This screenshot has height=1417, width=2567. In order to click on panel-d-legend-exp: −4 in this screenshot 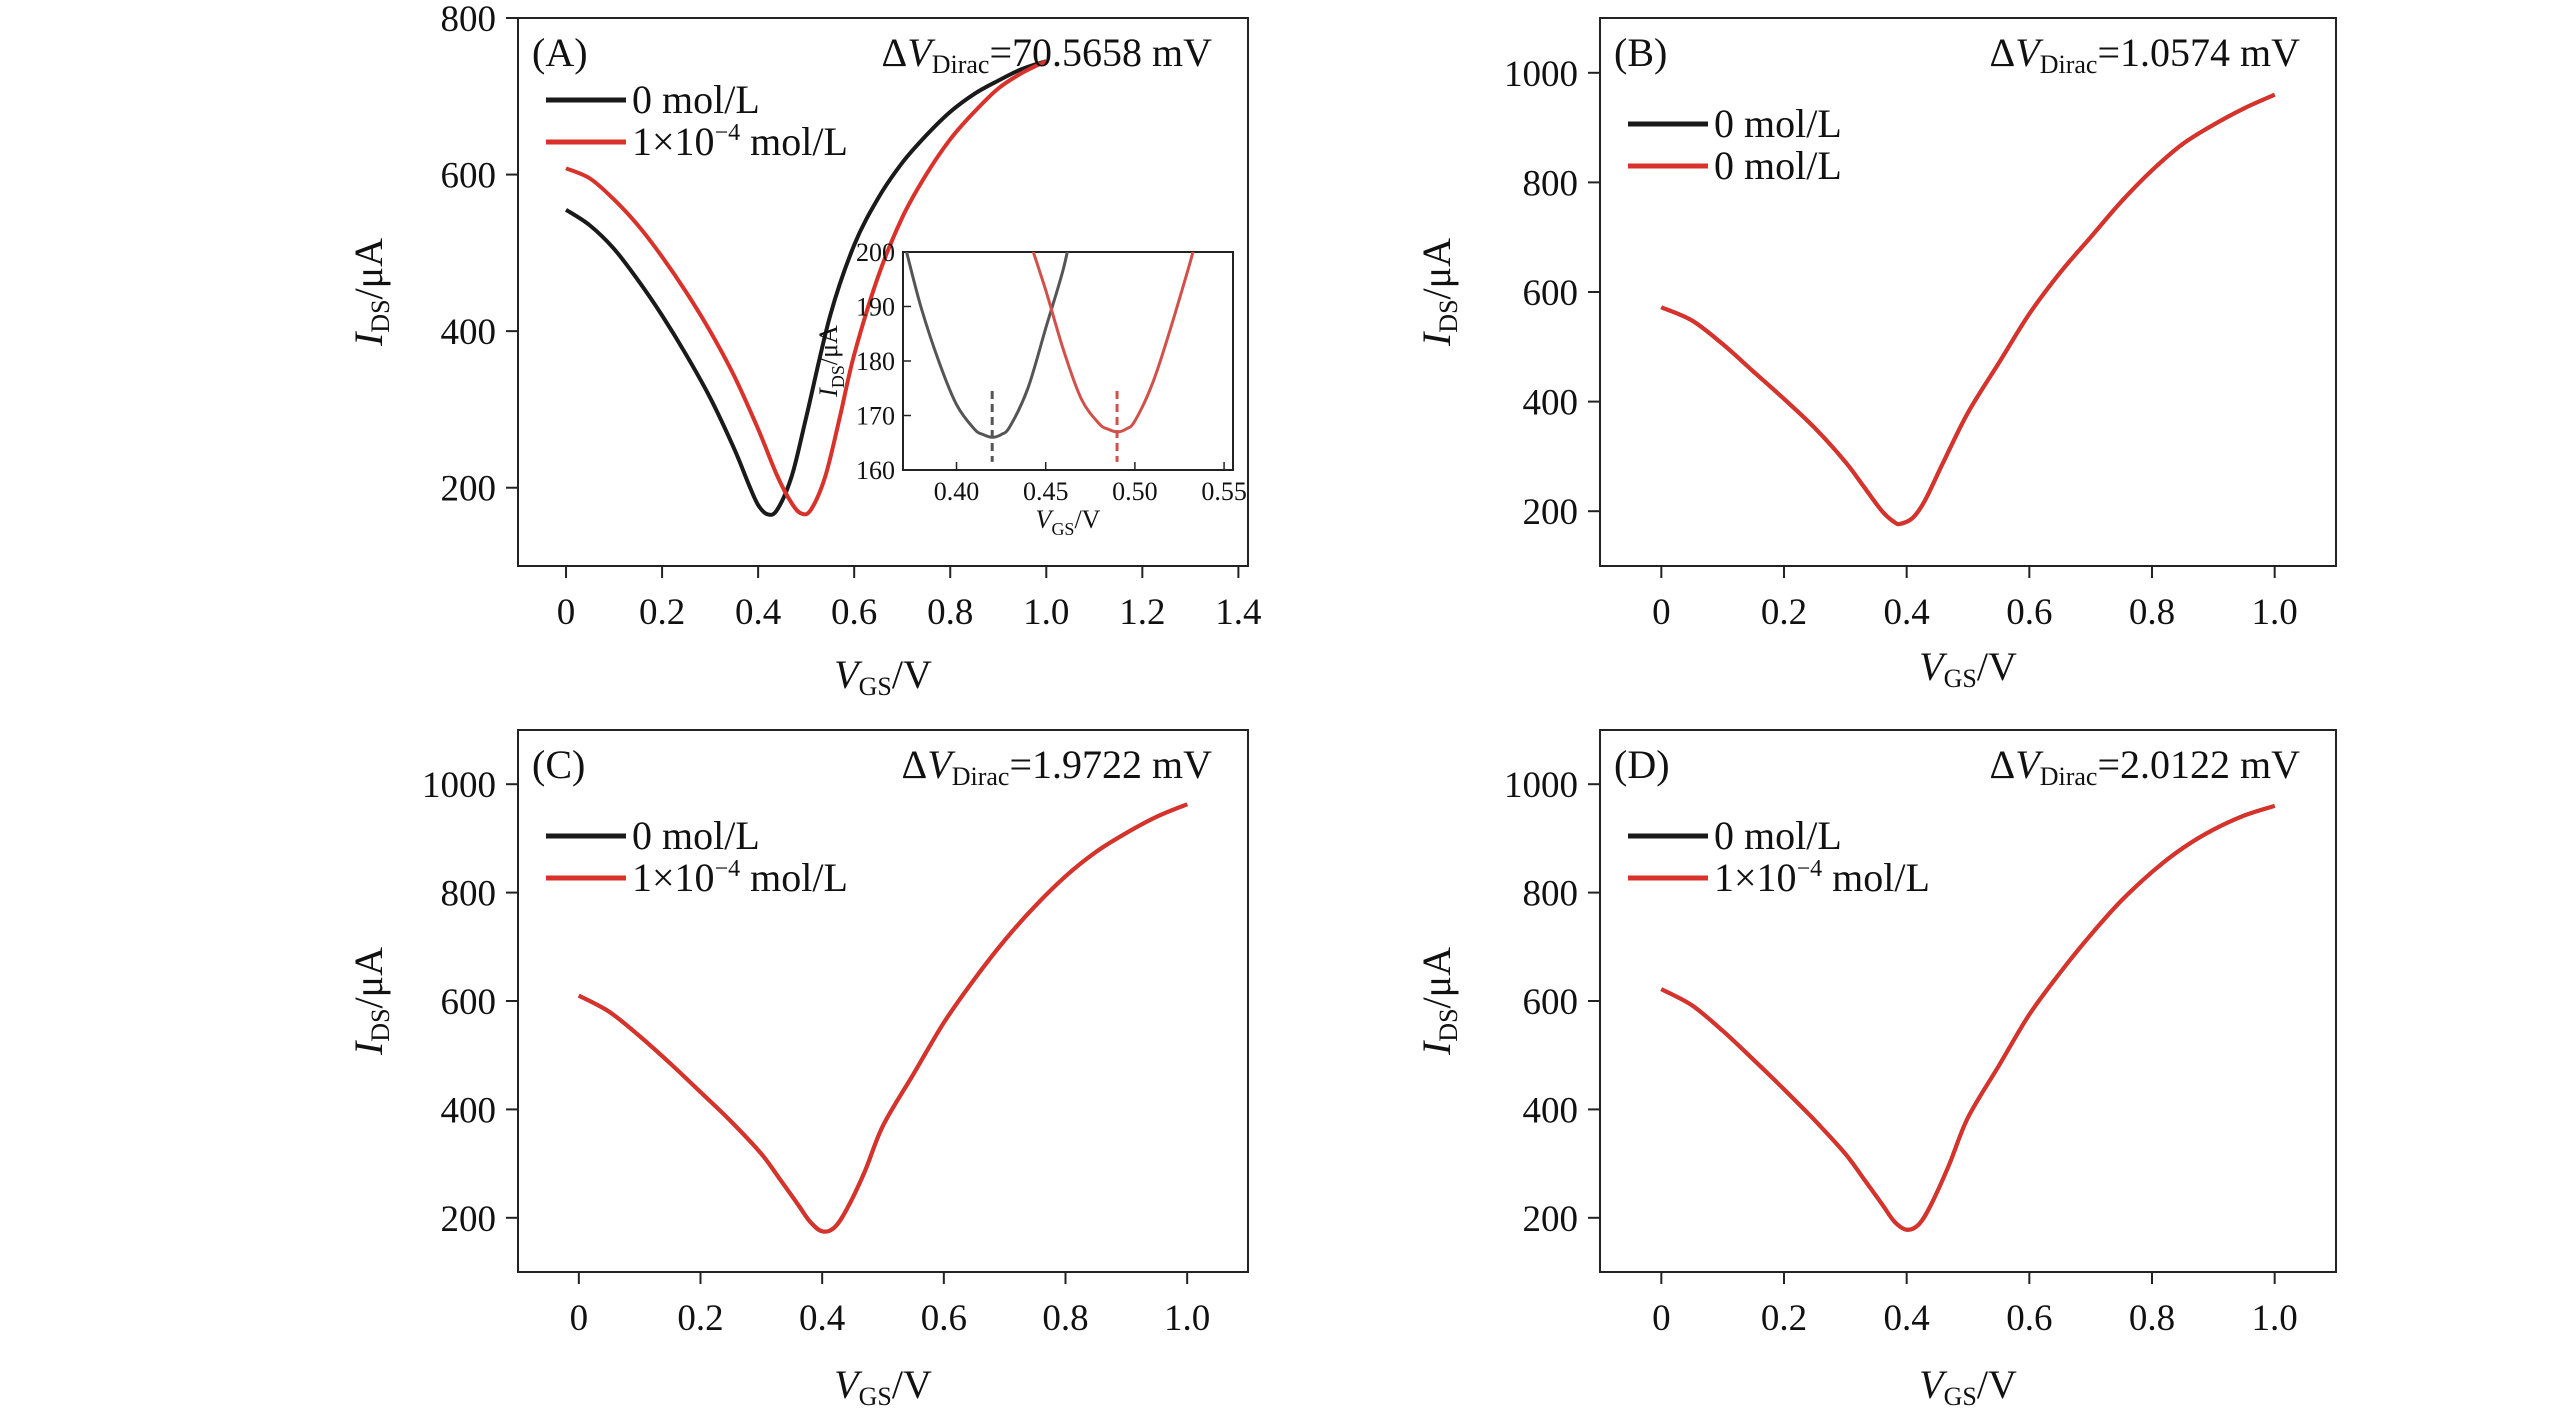, I will do `click(1810, 869)`.